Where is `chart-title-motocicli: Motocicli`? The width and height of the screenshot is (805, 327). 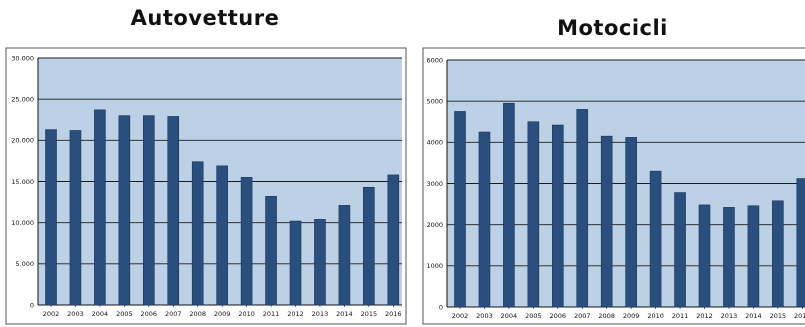
chart-title-motocicli: Motocicli is located at coordinates (612, 28).